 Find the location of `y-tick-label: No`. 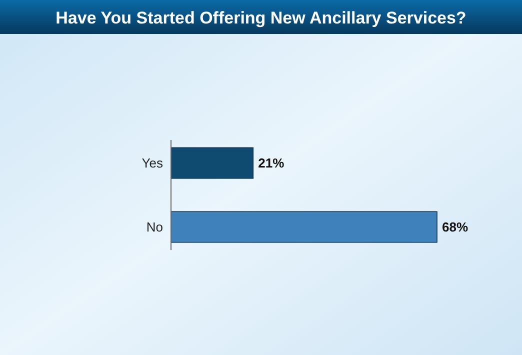

y-tick-label: No is located at coordinates (154, 226).